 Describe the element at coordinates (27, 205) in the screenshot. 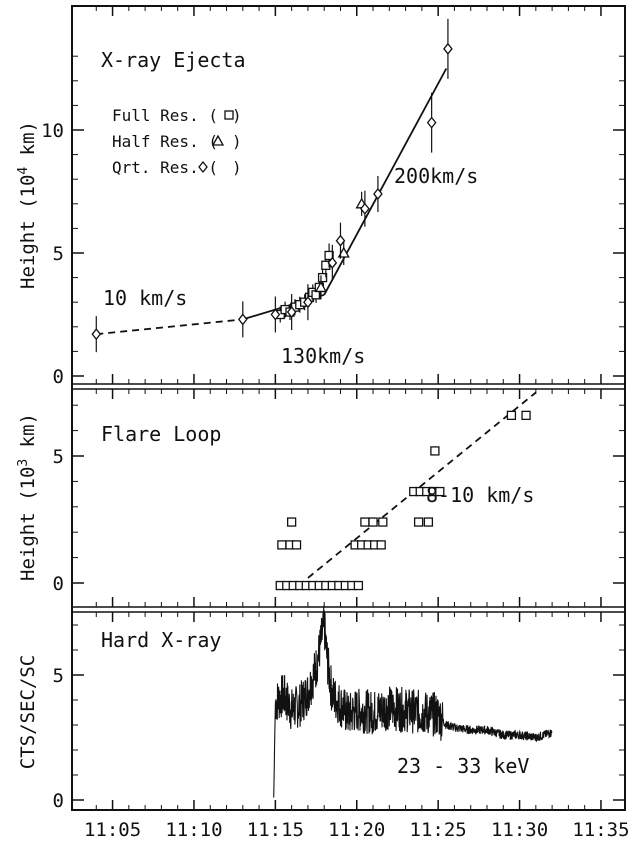

I see `ejecta-ylabel: Height (104 km)` at that location.